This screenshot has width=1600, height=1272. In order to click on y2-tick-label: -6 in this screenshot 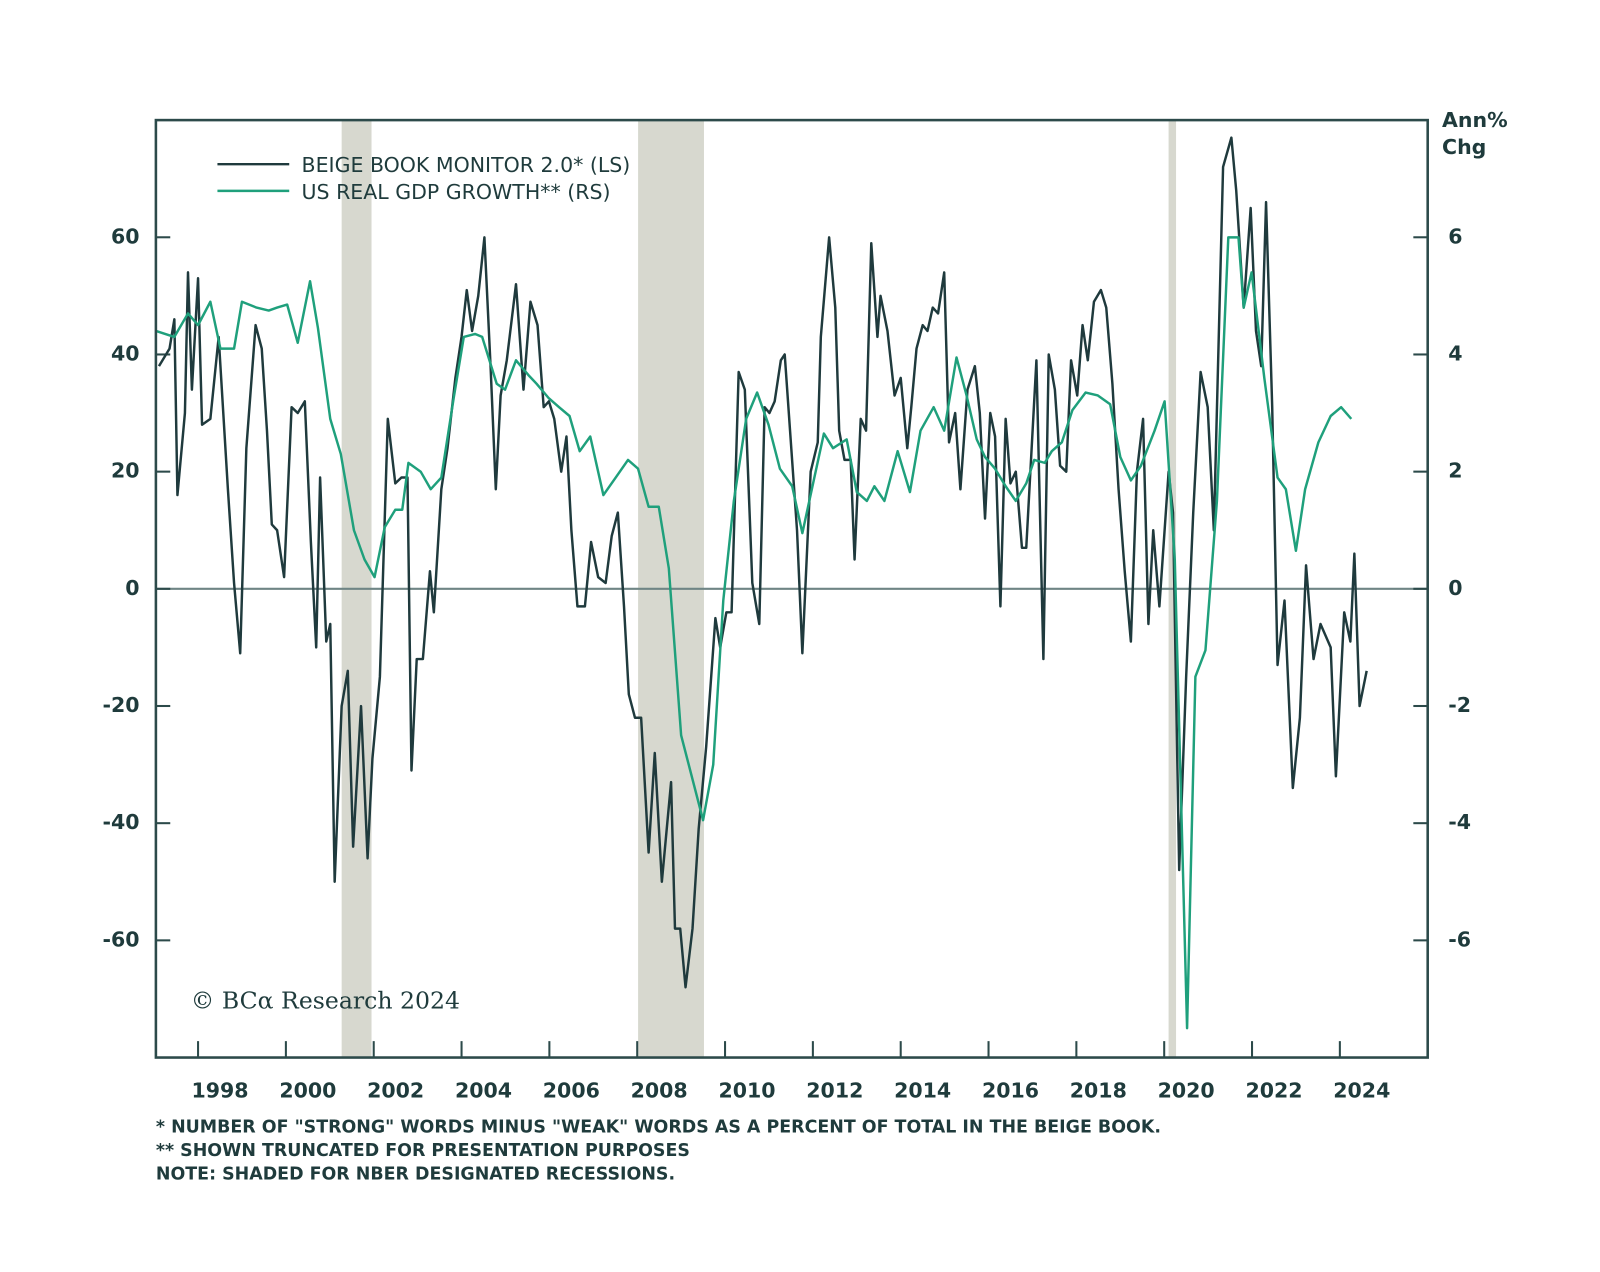, I will do `click(1459, 939)`.